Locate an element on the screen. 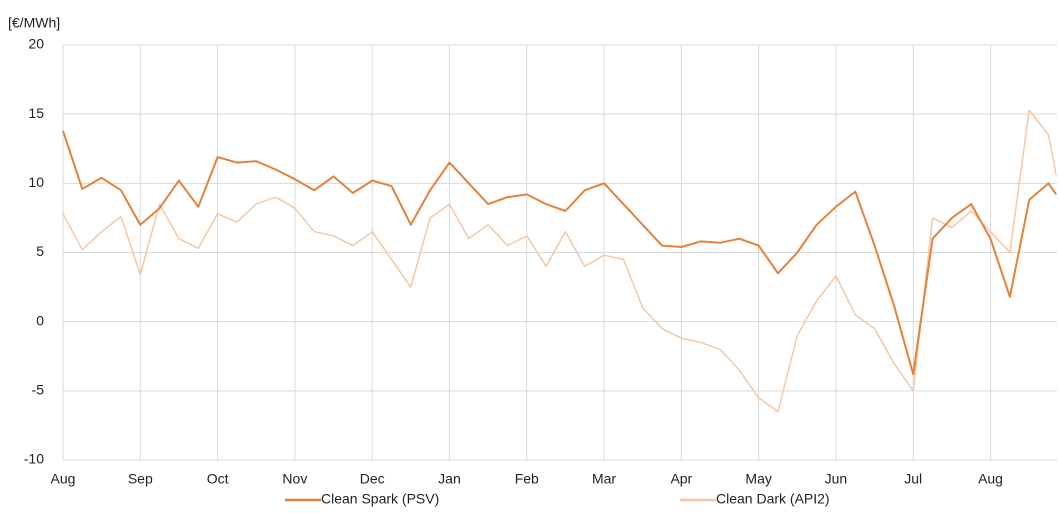 The width and height of the screenshot is (1059, 516). x-tick-label: Apr is located at coordinates (681, 479).